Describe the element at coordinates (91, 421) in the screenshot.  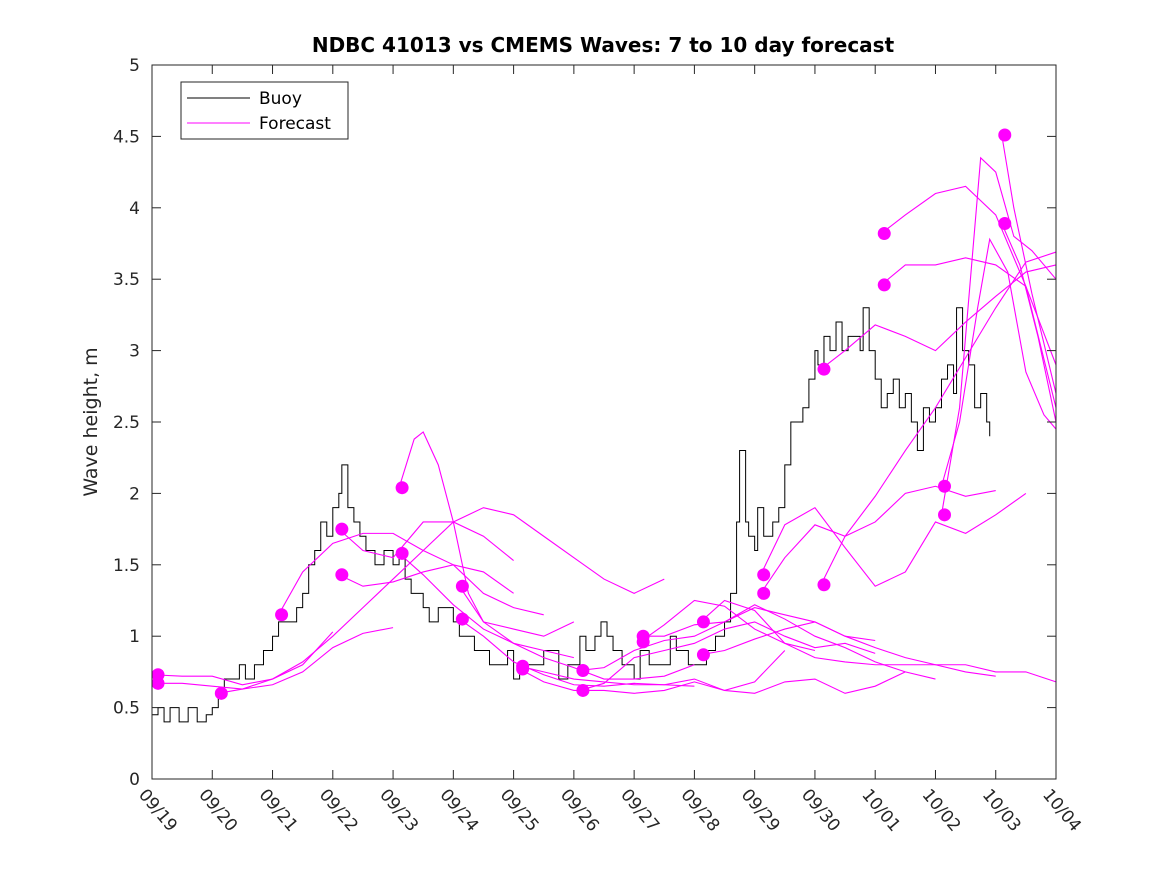
I see `y-axis-label: Wave height, m` at that location.